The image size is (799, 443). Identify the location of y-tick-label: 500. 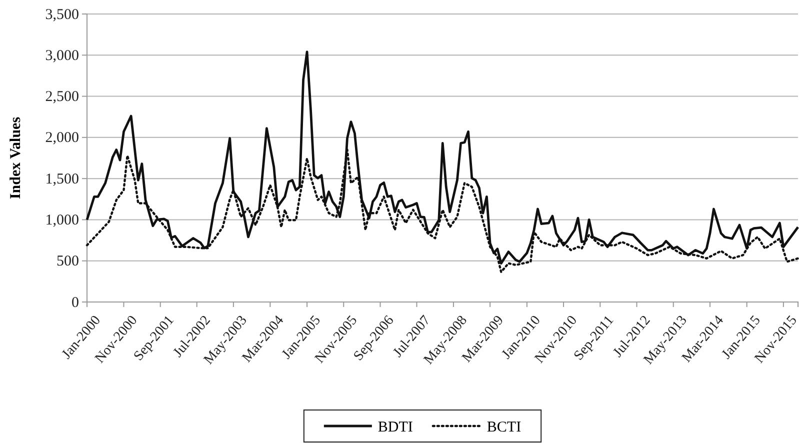
(67, 262).